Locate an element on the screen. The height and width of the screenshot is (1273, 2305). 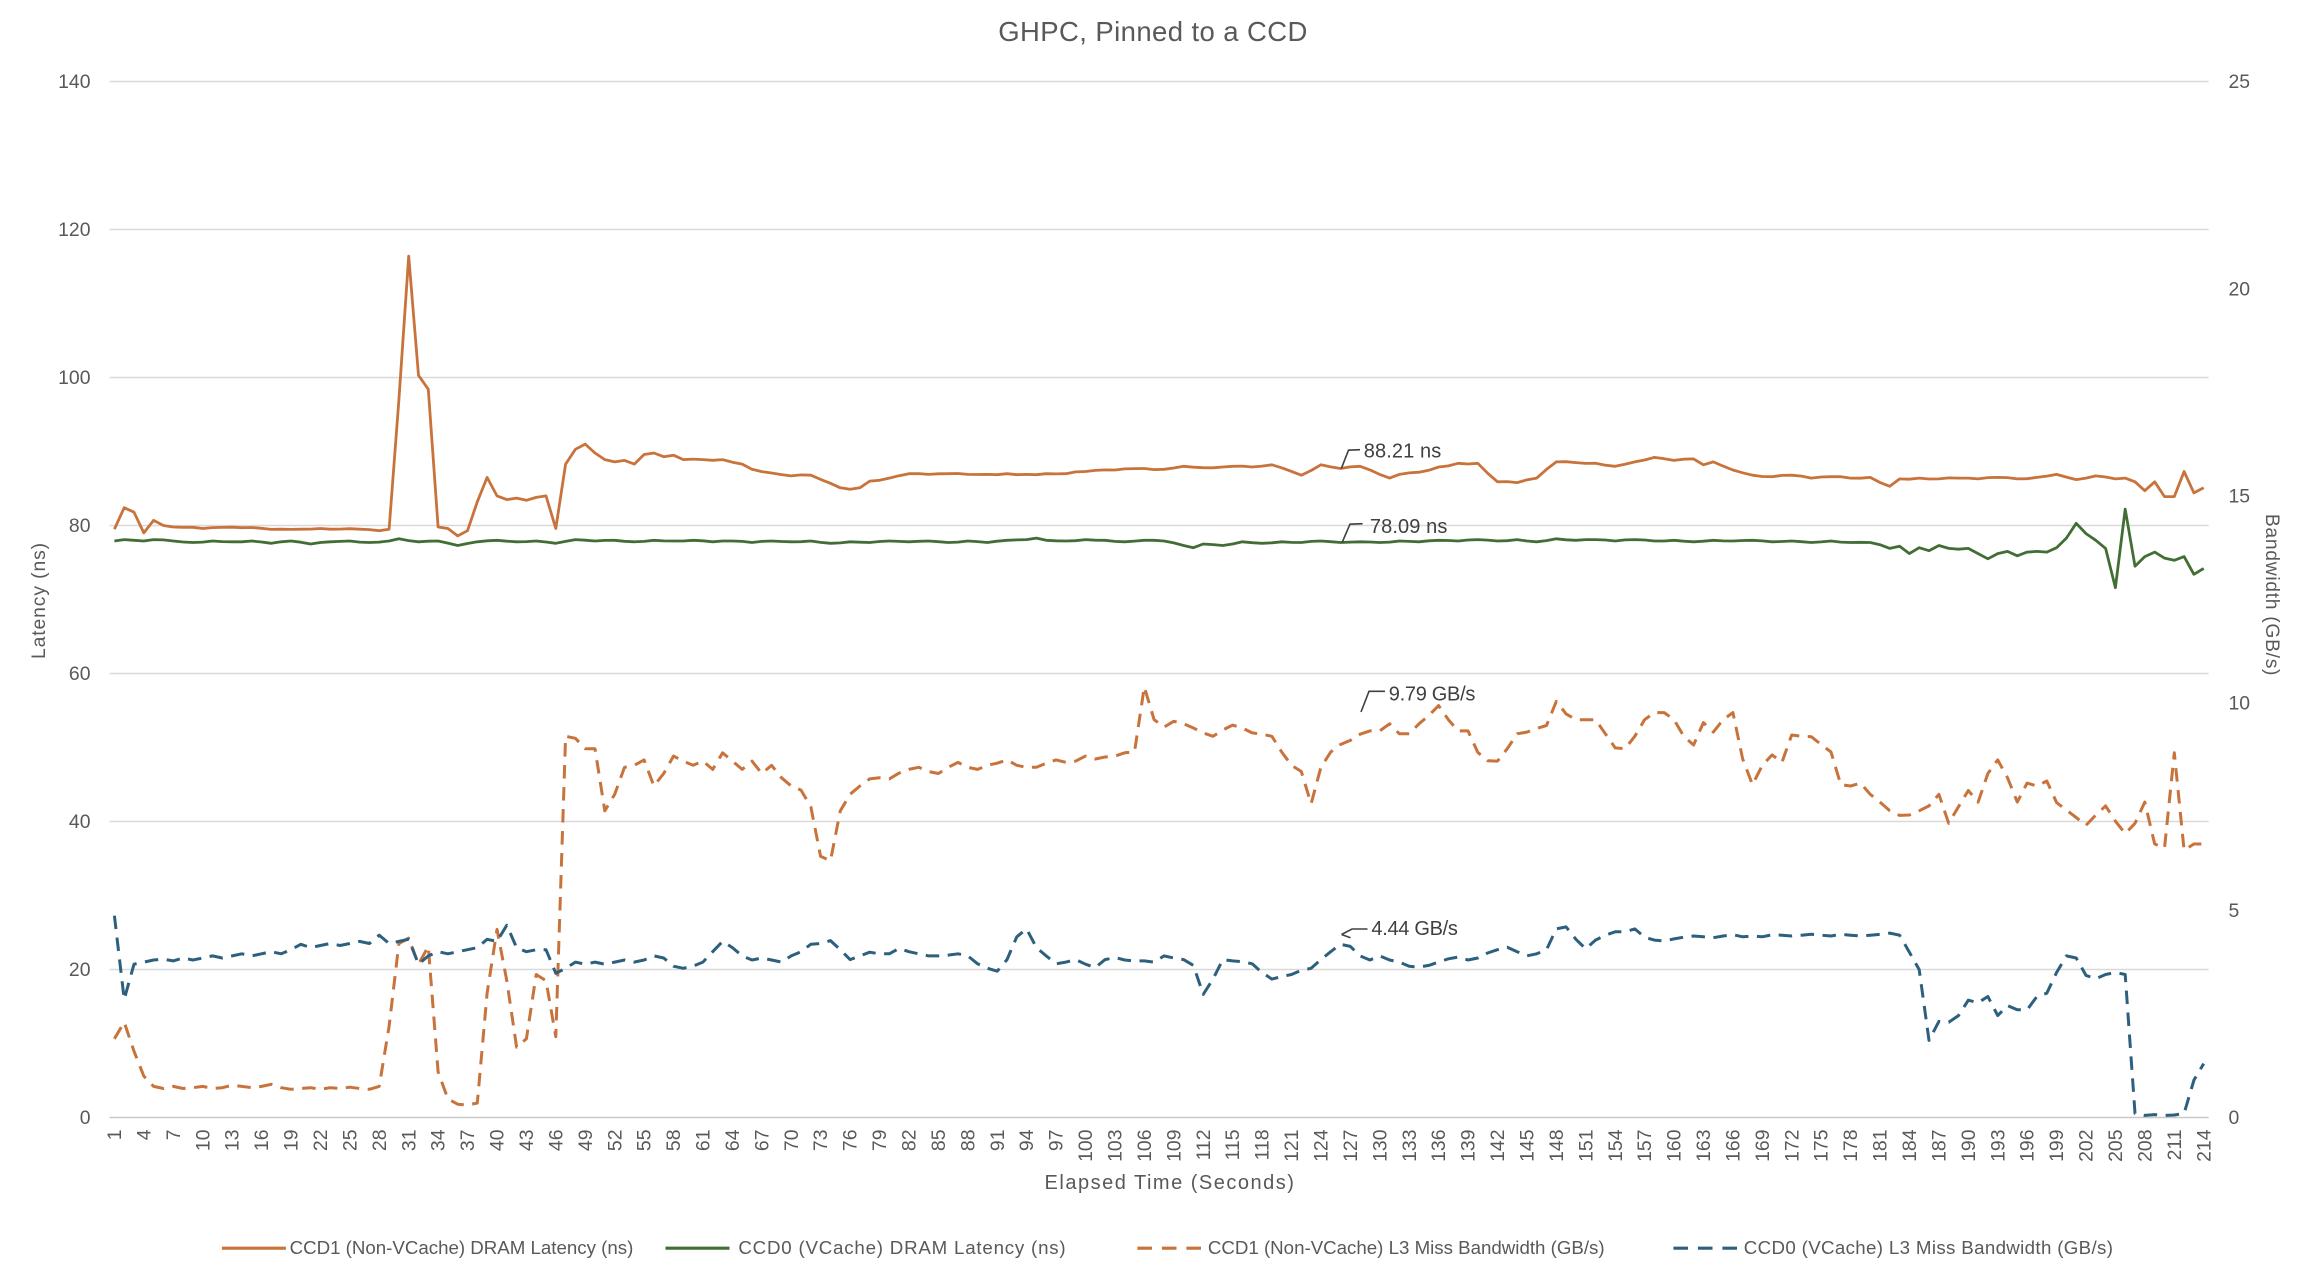
svg-text: 211 is located at coordinates (2175, 1145).